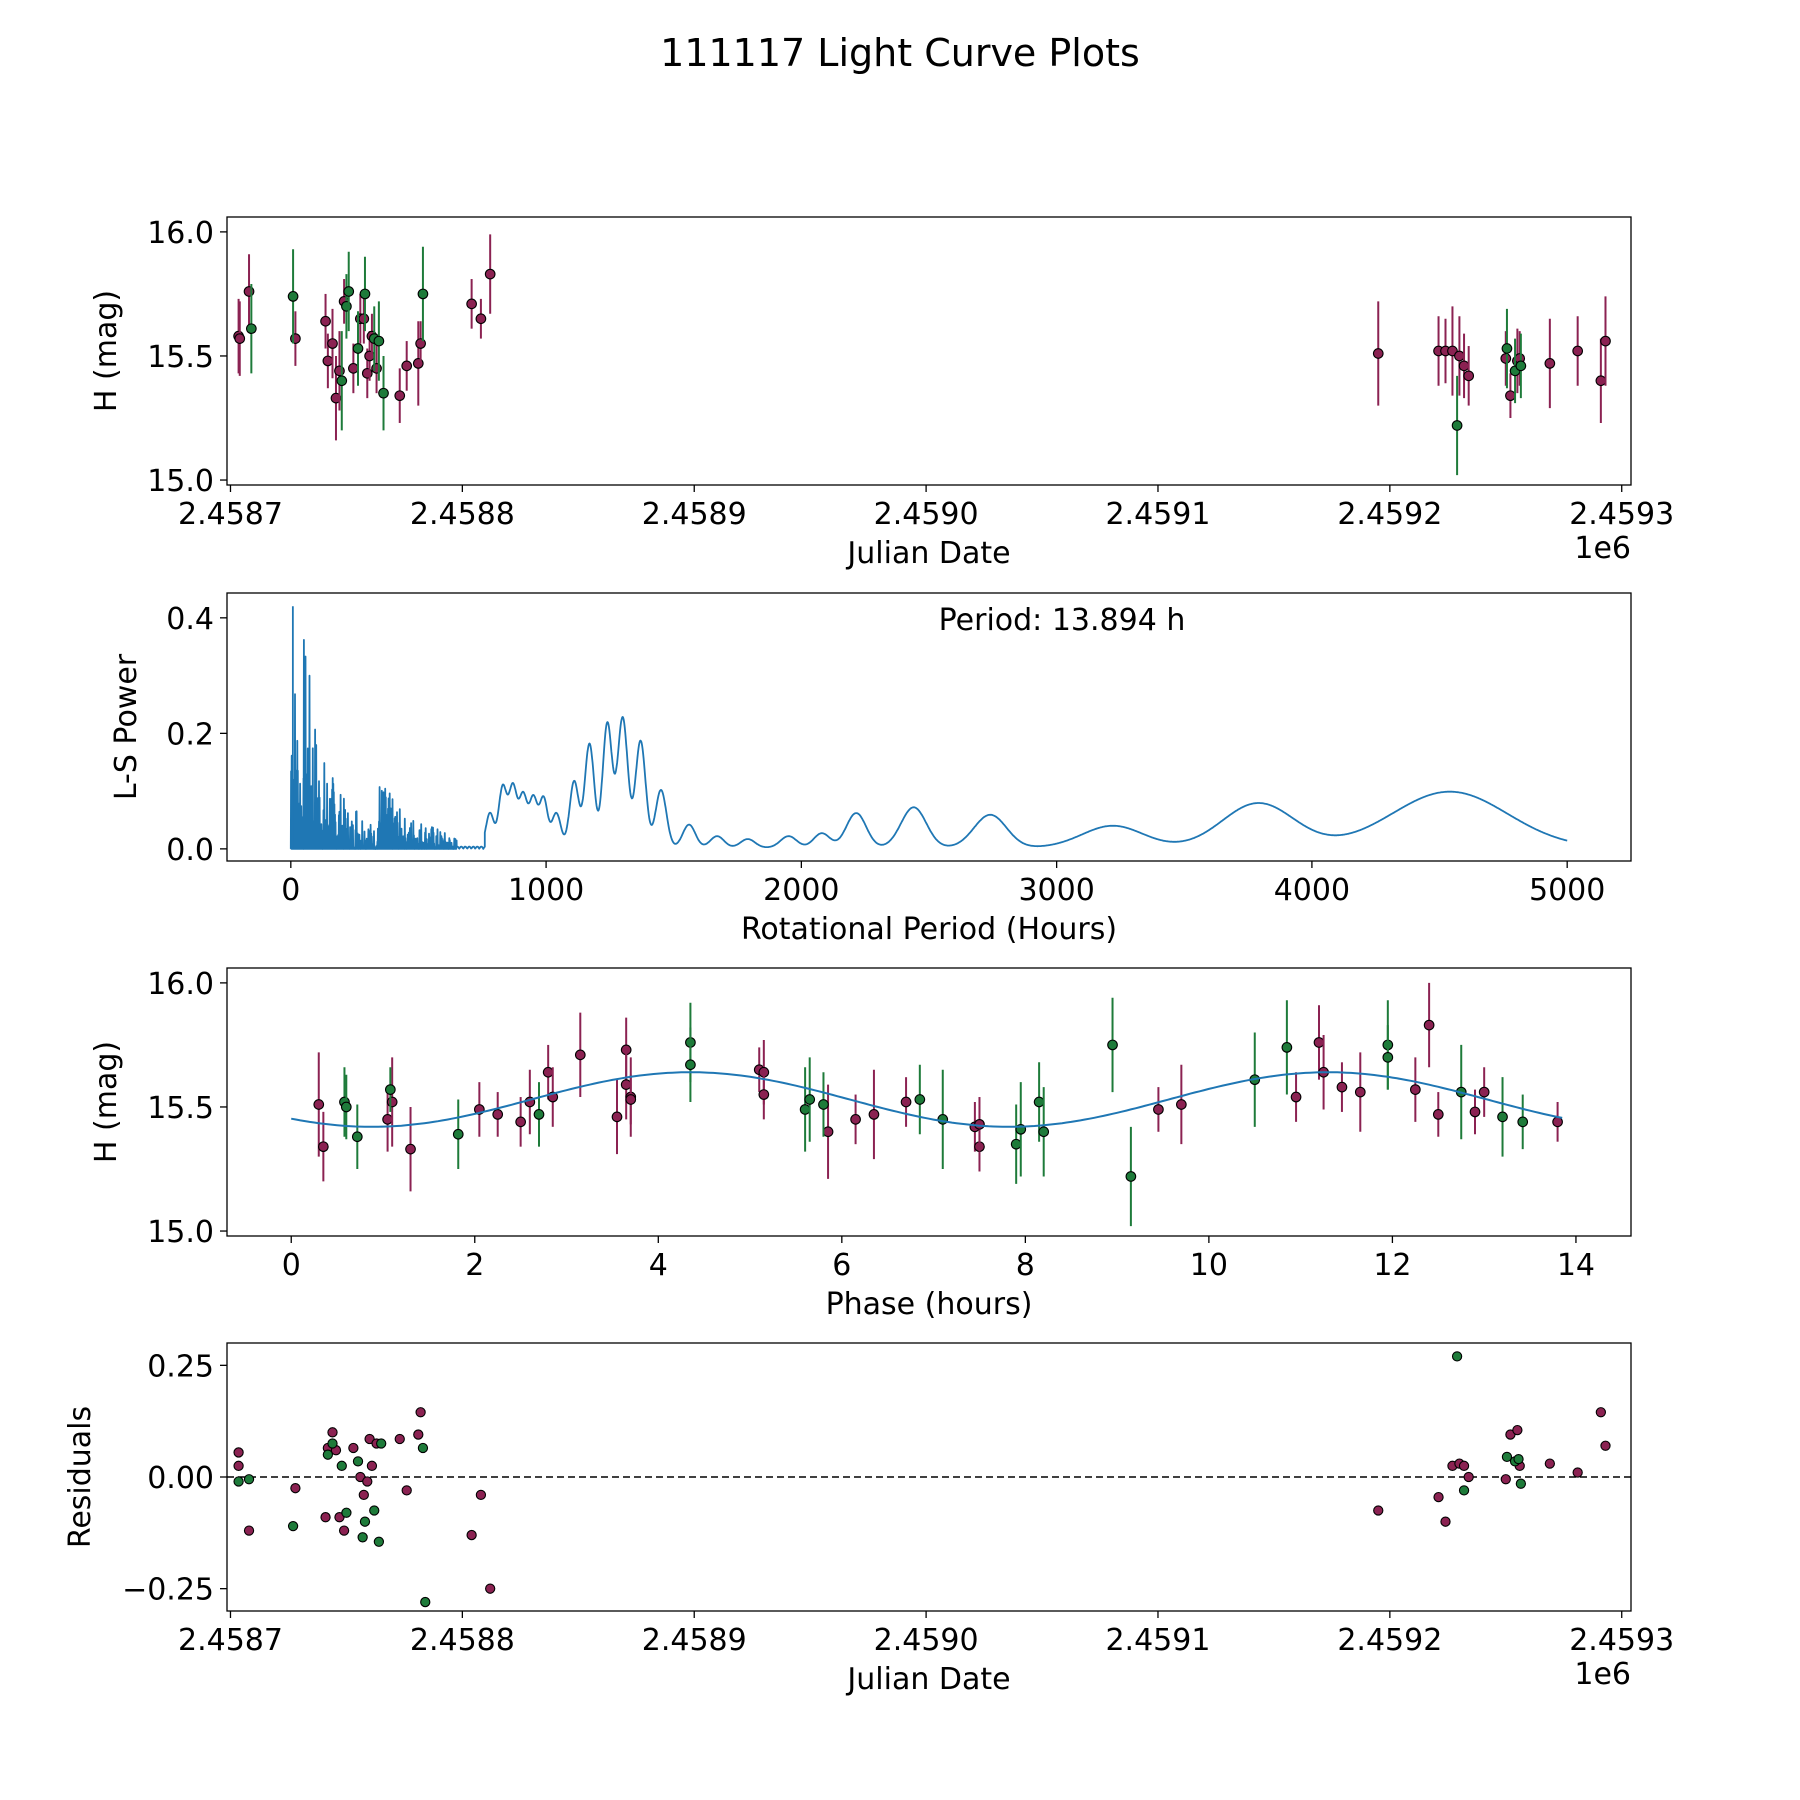 This screenshot has height=1800, width=1800. I want to click on model-fit-curve, so click(927, 1099).